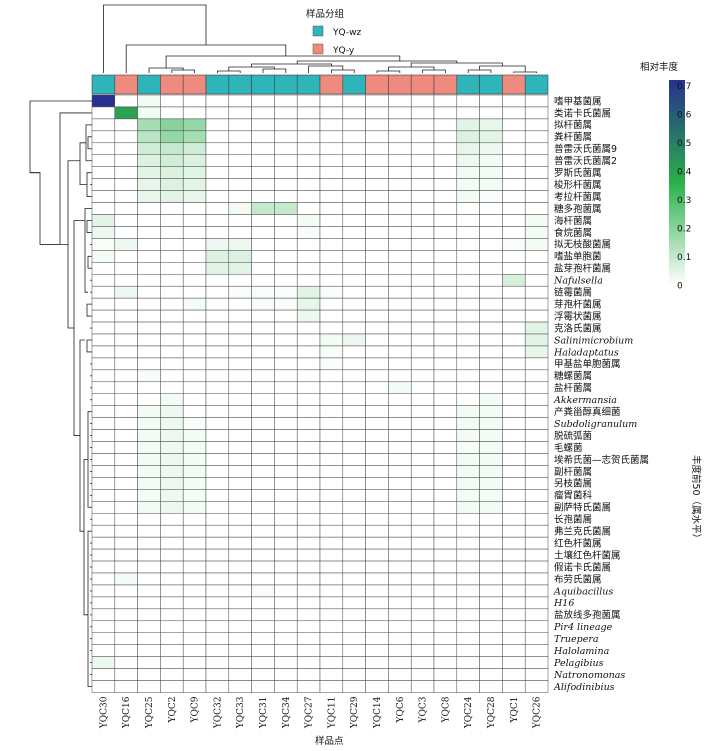 Image resolution: width=715 pixels, height=751 pixels. What do you see at coordinates (218, 713) in the screenshot?
I see `column-label: YQC32` at bounding box center [218, 713].